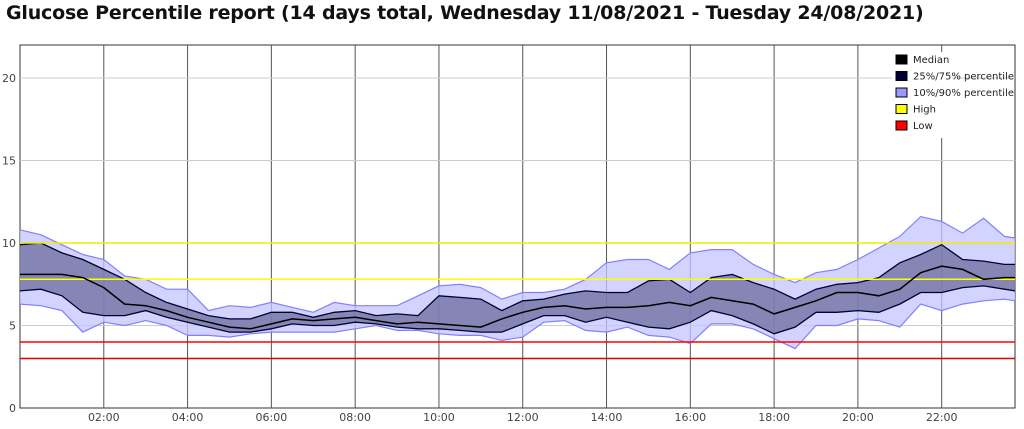 Image resolution: width=1024 pixels, height=429 pixels. I want to click on y-tick-label: 10, so click(9, 243).